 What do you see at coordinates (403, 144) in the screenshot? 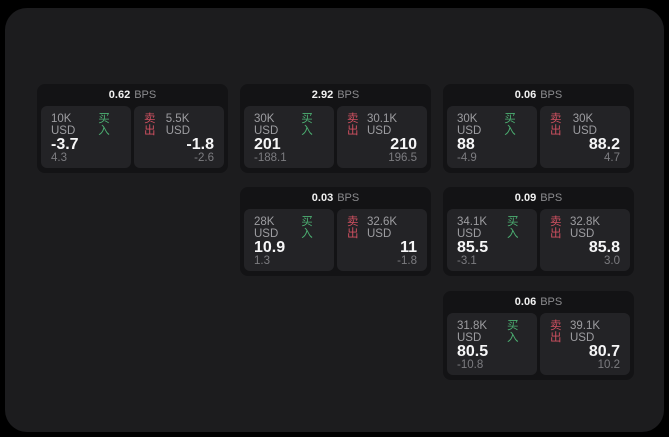
I see `sell-value: 210` at bounding box center [403, 144].